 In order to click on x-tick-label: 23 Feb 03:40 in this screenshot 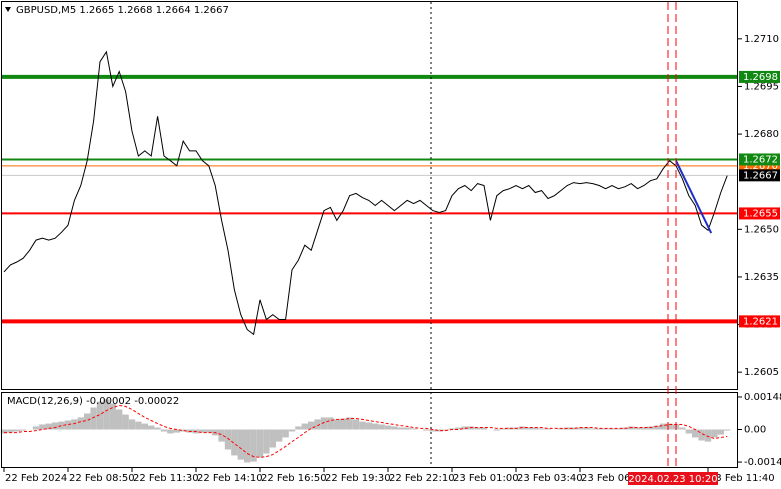, I will do `click(550, 478)`.